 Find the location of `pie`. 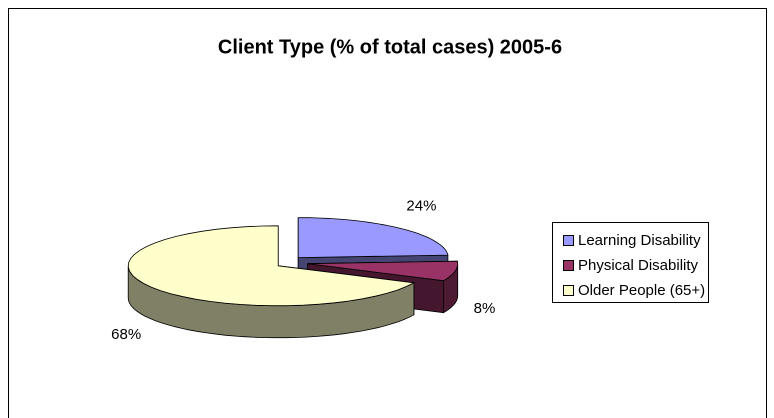

pie is located at coordinates (293, 278).